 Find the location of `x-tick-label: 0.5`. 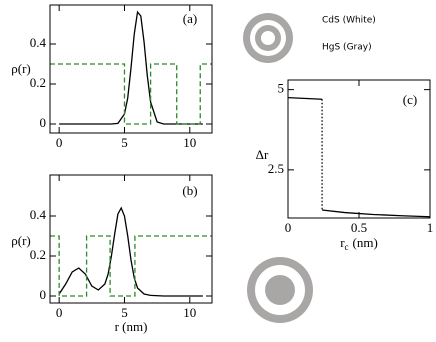

x-tick-label: 0.5 is located at coordinates (359, 227).